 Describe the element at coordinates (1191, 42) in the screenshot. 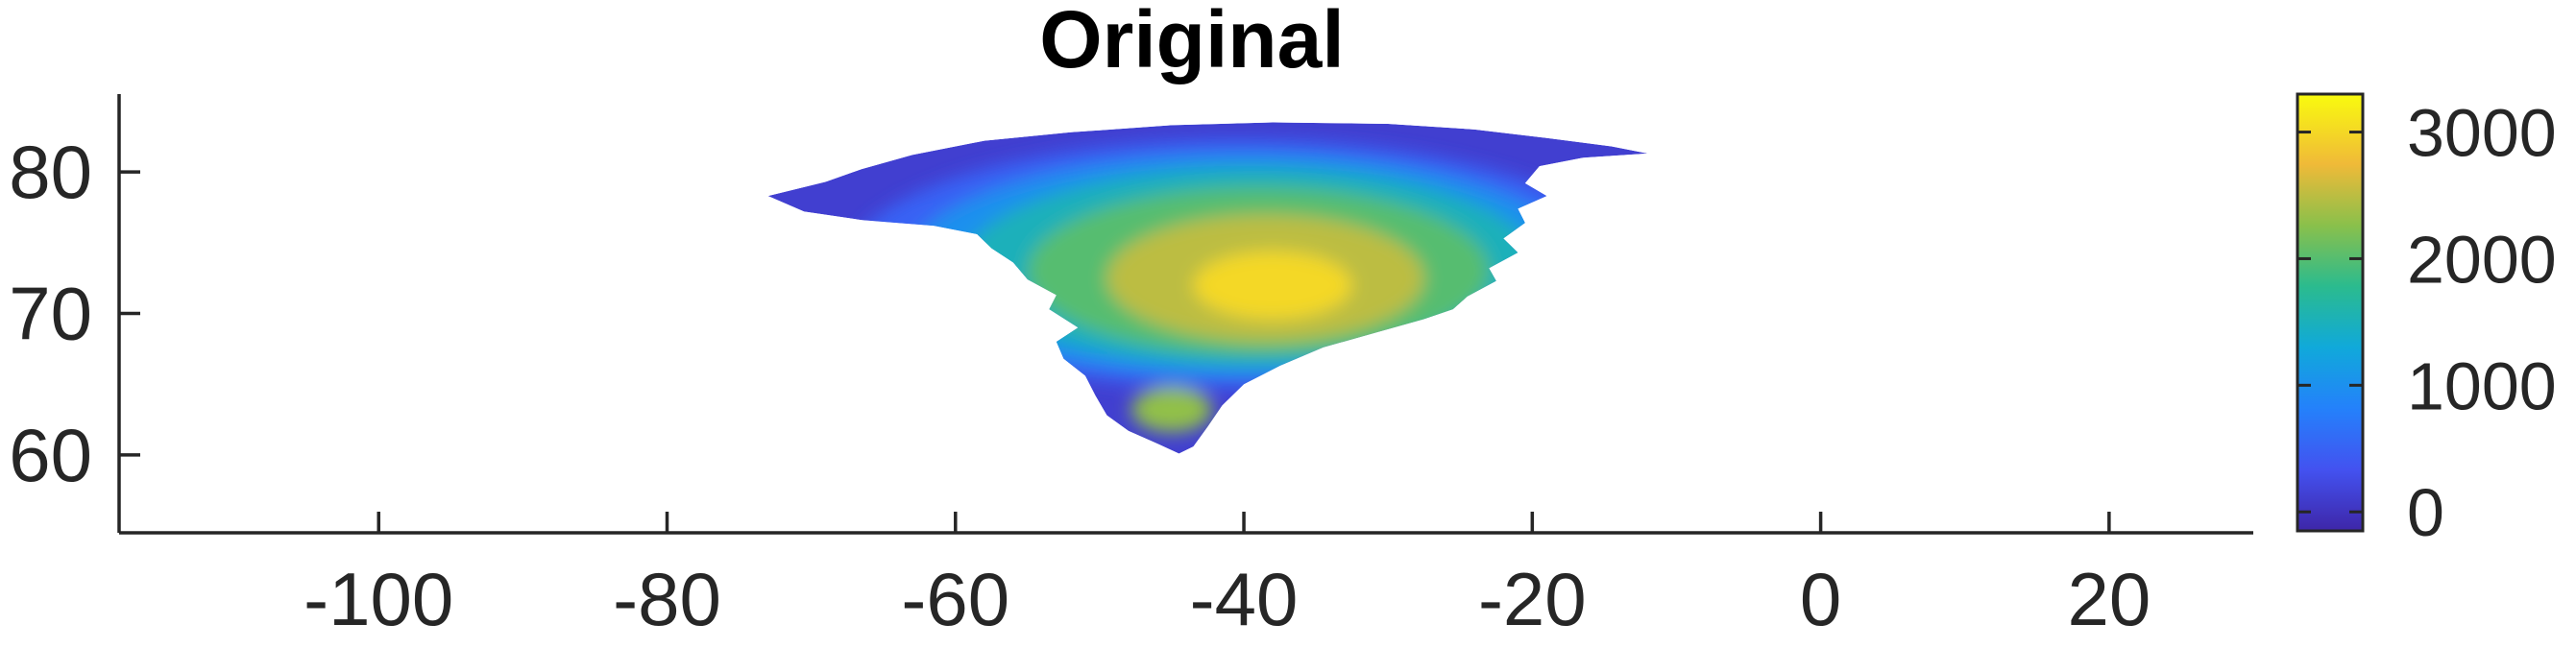

I see `chart-title: Original` at that location.